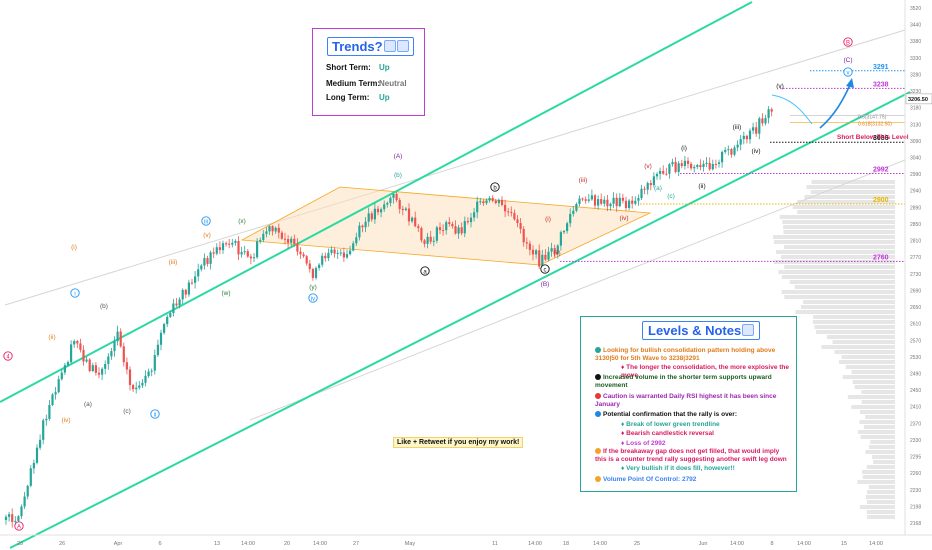 The height and width of the screenshot is (550, 932). Describe the element at coordinates (915, 242) in the screenshot. I see `y-tick-label: 2810` at that location.